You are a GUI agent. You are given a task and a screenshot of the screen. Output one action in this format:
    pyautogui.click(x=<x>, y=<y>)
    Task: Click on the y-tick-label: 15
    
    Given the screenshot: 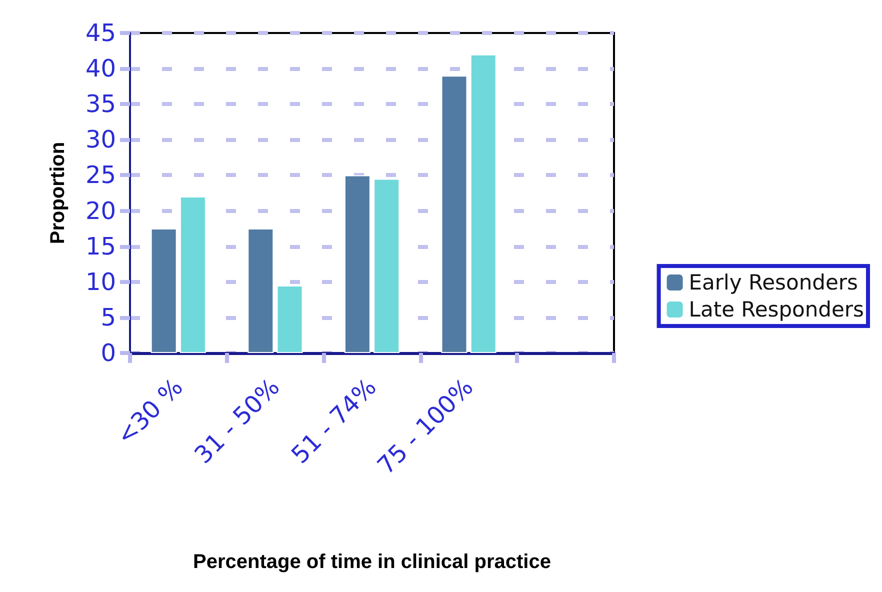 What is the action you would take?
    pyautogui.click(x=100, y=246)
    